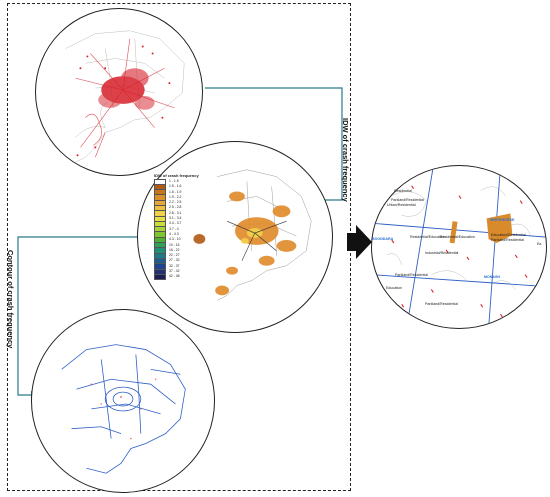  I want to click on legend-row: 42 - 48, so click(182, 277).